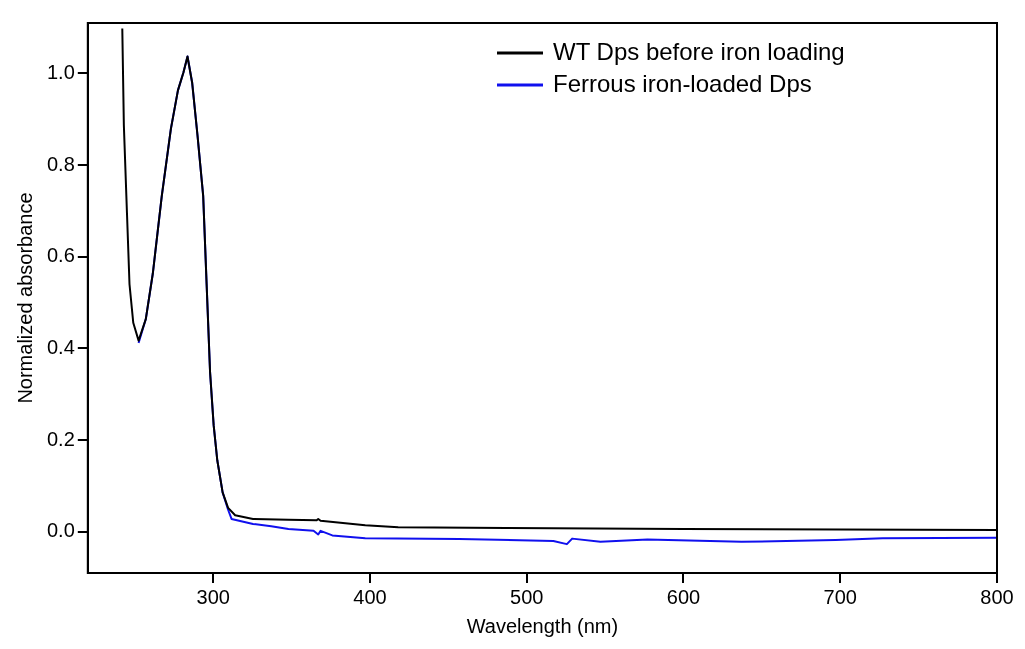 The height and width of the screenshot is (649, 1025). Describe the element at coordinates (840, 596) in the screenshot. I see `x-tick-label: 700` at that location.